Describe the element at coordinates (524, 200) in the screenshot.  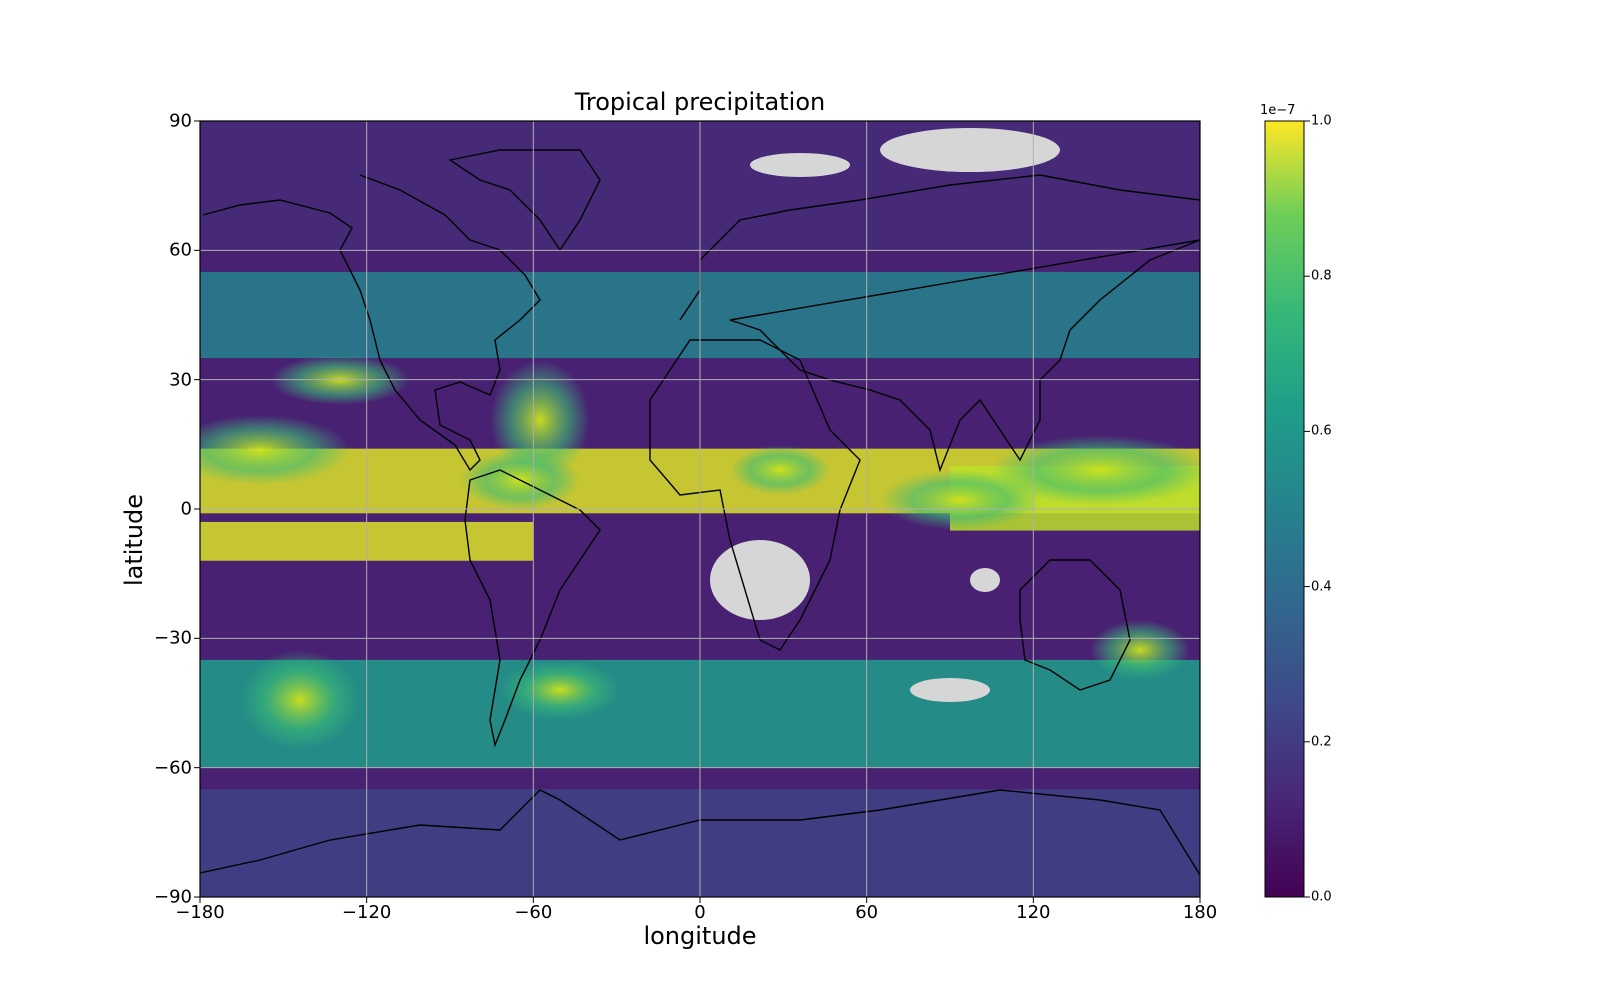
I see `greenland-coast` at that location.